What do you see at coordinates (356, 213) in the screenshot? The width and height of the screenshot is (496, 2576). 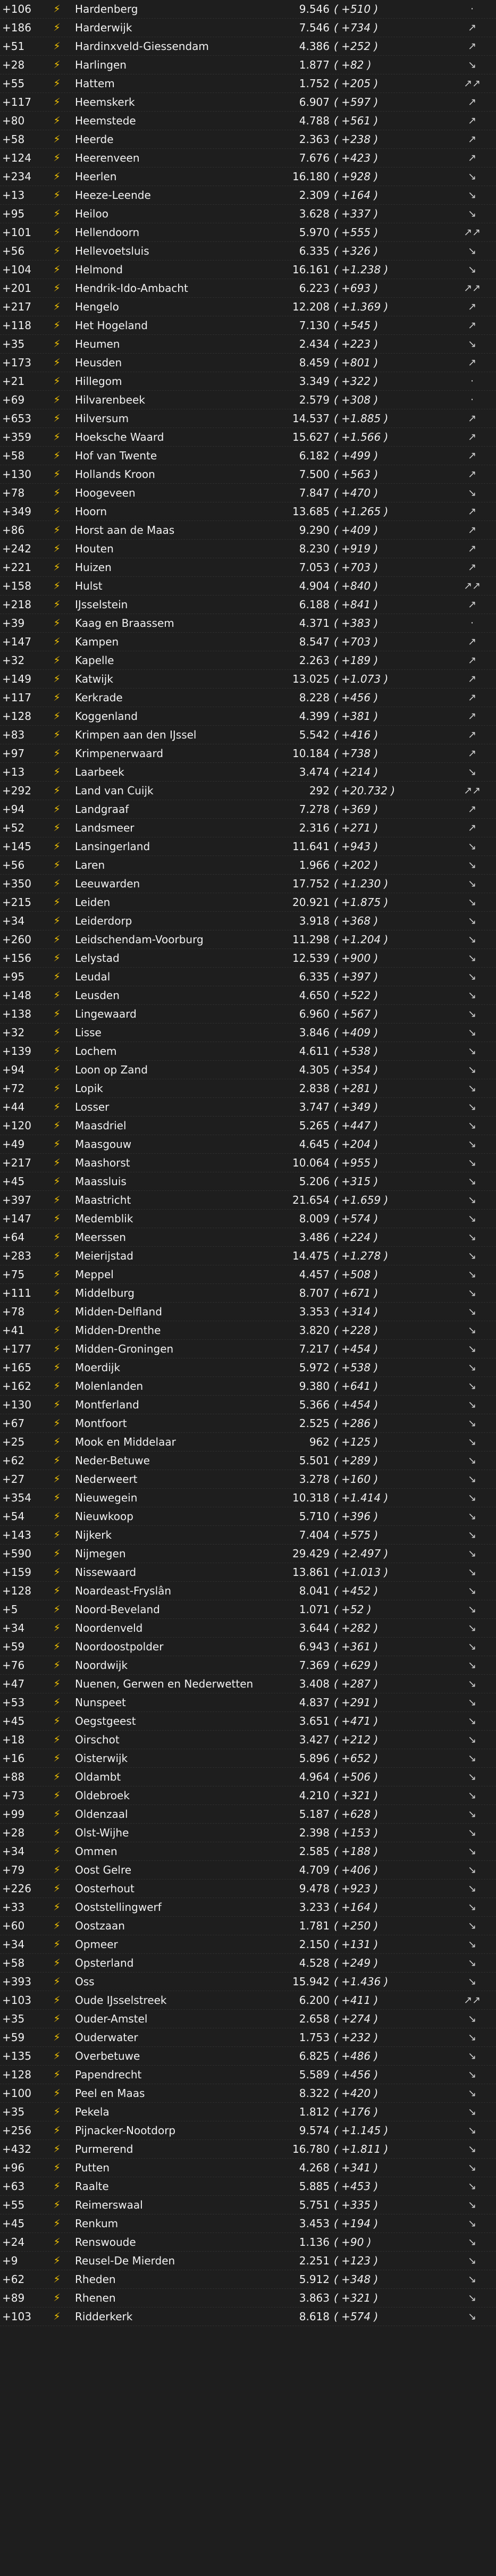 I see `change-value: ( +337 )` at bounding box center [356, 213].